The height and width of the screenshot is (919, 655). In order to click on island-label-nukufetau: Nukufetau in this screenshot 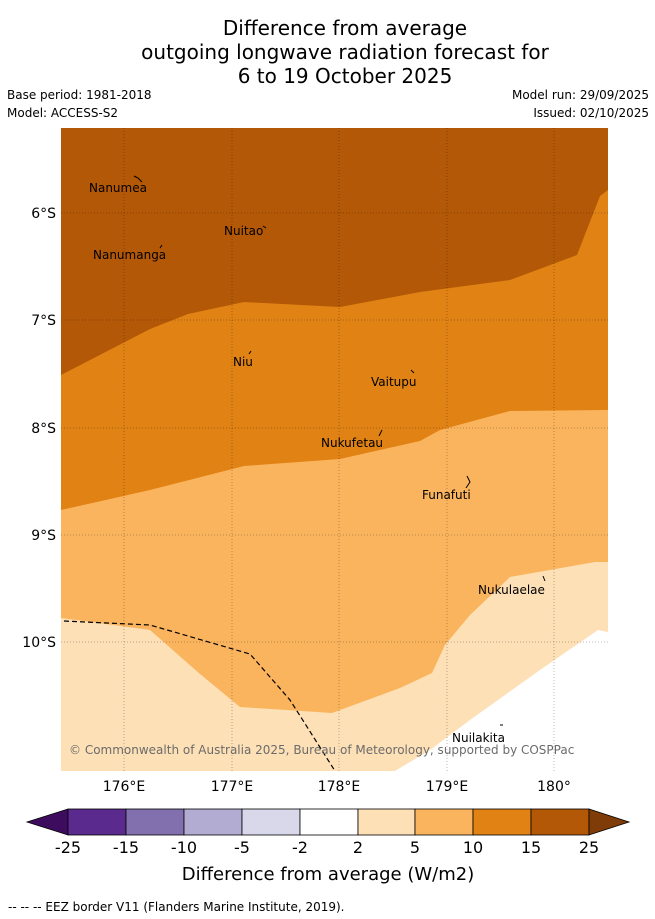, I will do `click(352, 443)`.